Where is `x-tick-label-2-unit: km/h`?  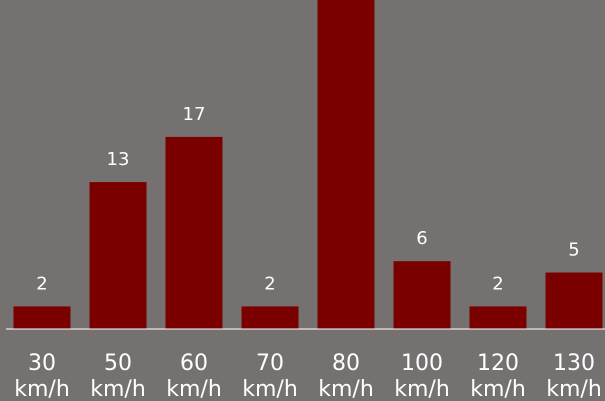 x-tick-label-2-unit: km/h is located at coordinates (194, 389).